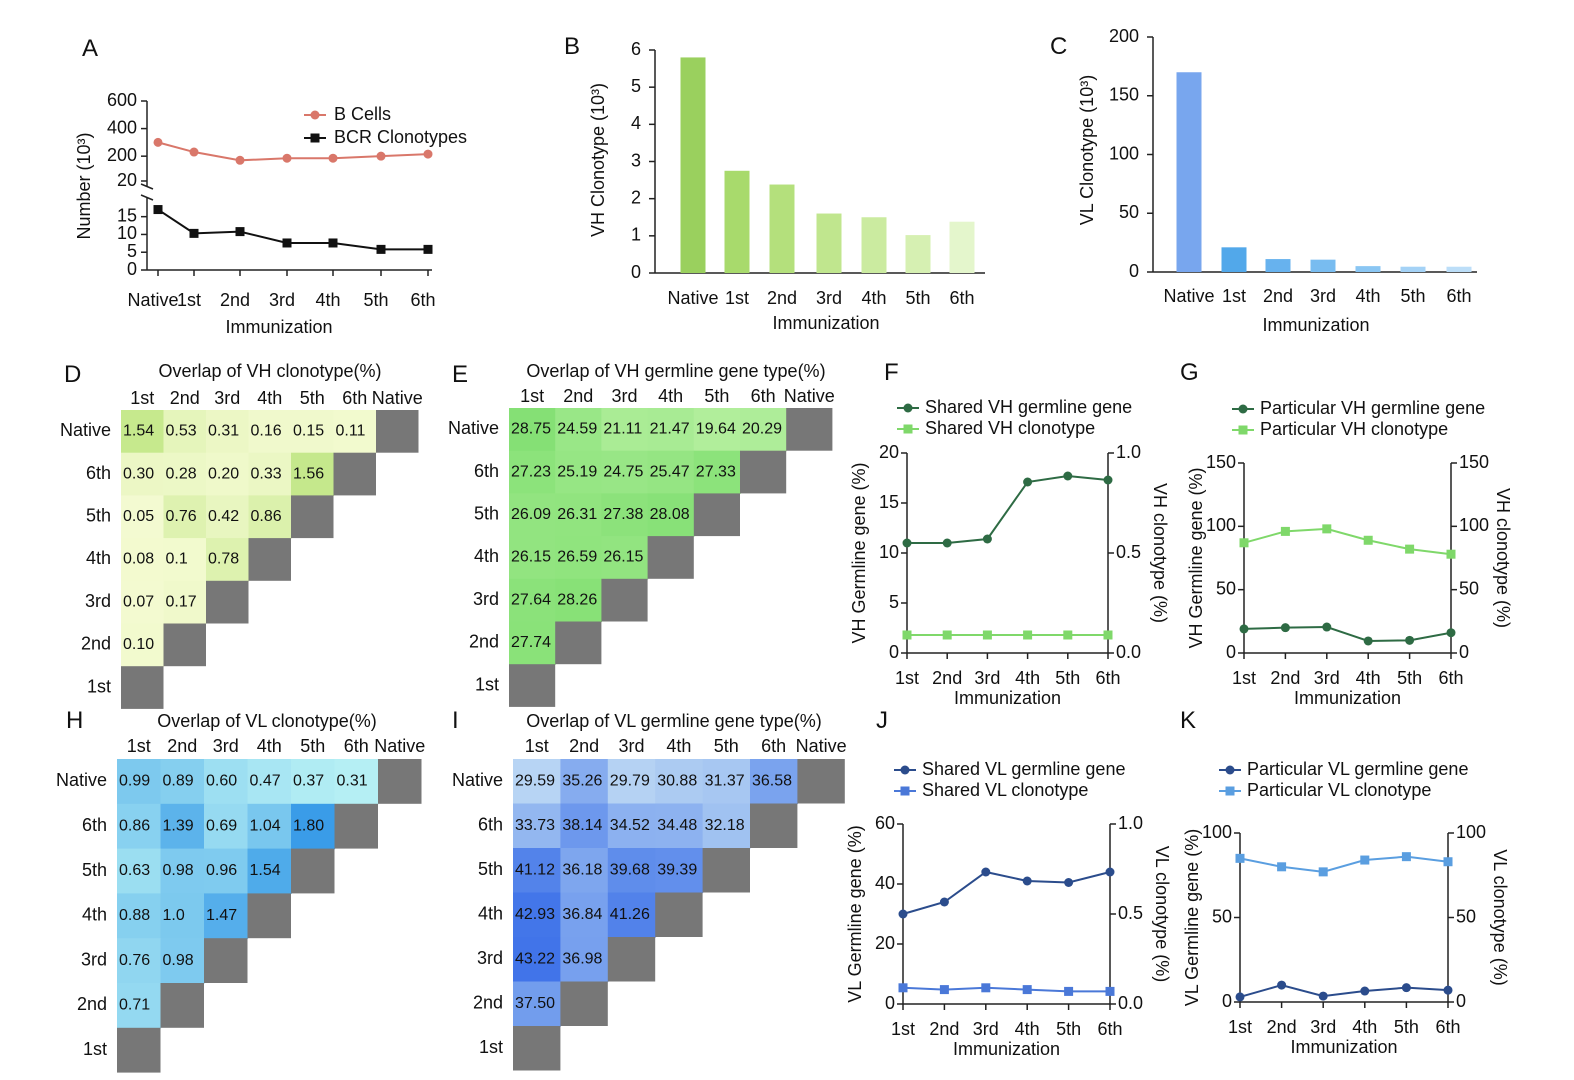 The height and width of the screenshot is (1080, 1574). What do you see at coordinates (598, 160) in the screenshot?
I see `y-axis-label: VH Clonotype (10³)` at bounding box center [598, 160].